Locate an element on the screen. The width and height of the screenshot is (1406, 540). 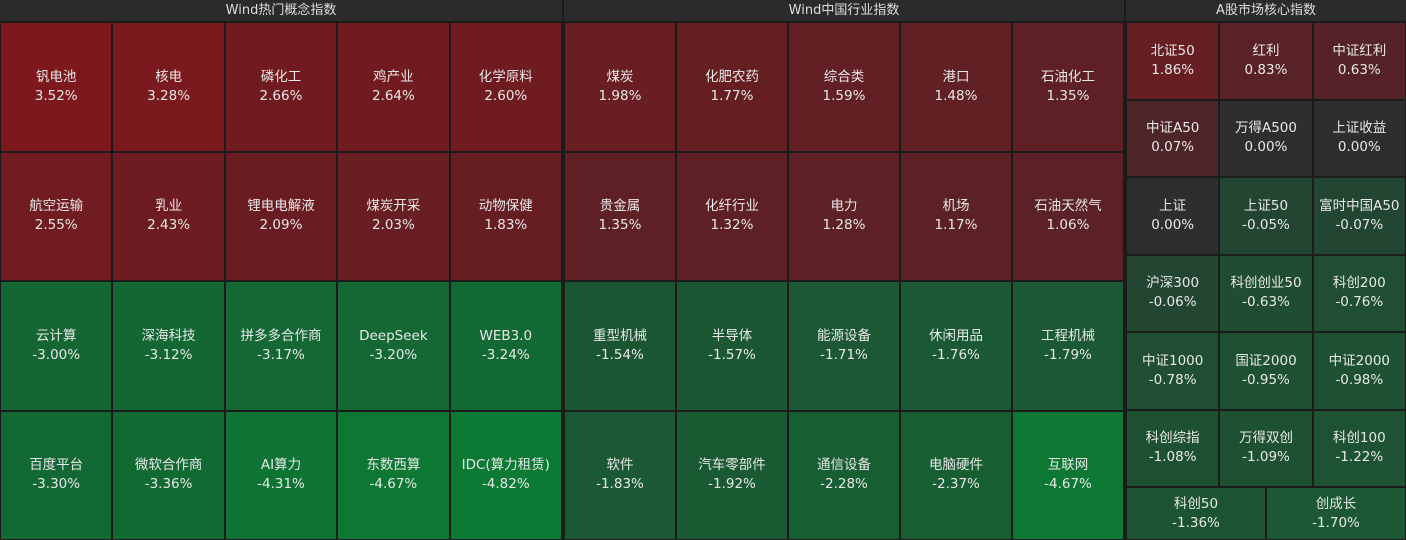
tile-name: 中证A50 is located at coordinates (1172, 128).